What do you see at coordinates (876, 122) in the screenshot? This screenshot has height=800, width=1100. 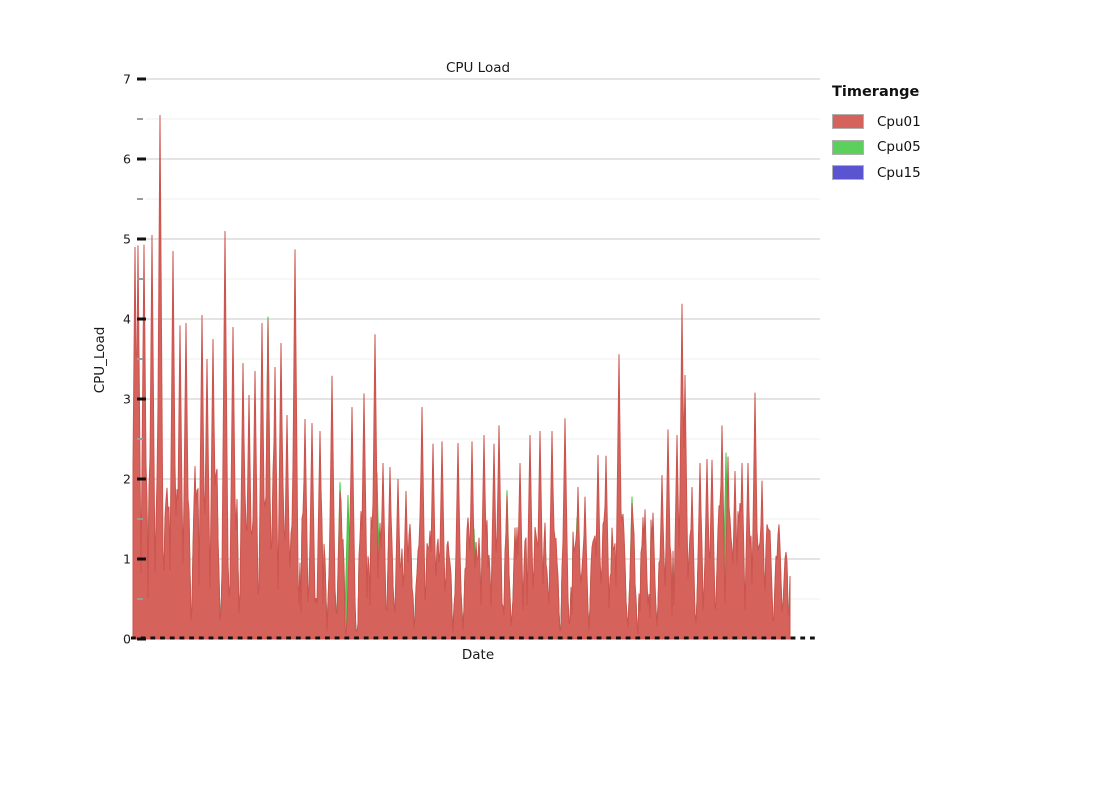 I see `legend-item-cpu01: Cpu01` at bounding box center [876, 122].